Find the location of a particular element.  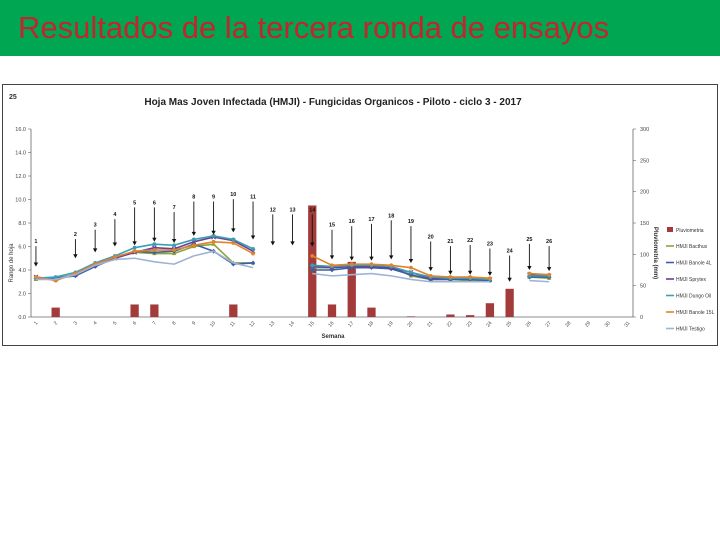

annotation-label: 9 is located at coordinates (213, 198).